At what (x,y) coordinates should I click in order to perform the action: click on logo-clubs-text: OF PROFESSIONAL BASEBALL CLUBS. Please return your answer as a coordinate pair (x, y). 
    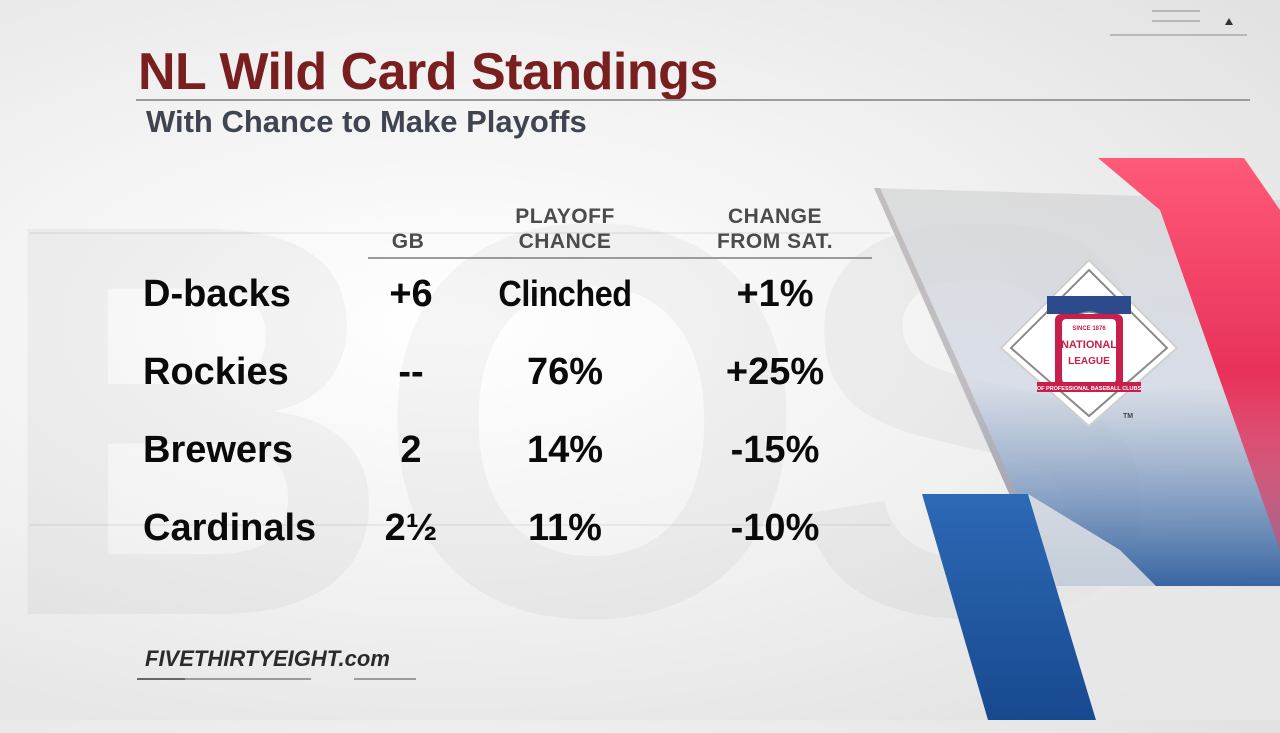
    Looking at the image, I should click on (1089, 389).